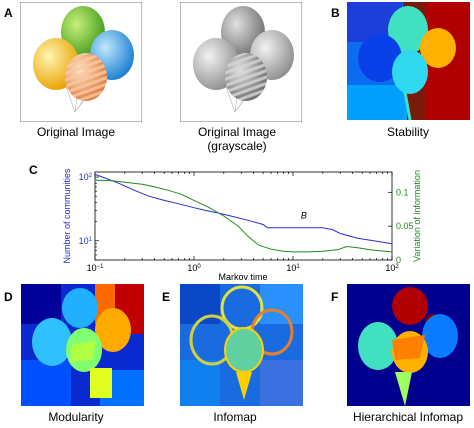 The height and width of the screenshot is (428, 474). What do you see at coordinates (304, 216) in the screenshot?
I see `annotation-b: B` at bounding box center [304, 216].